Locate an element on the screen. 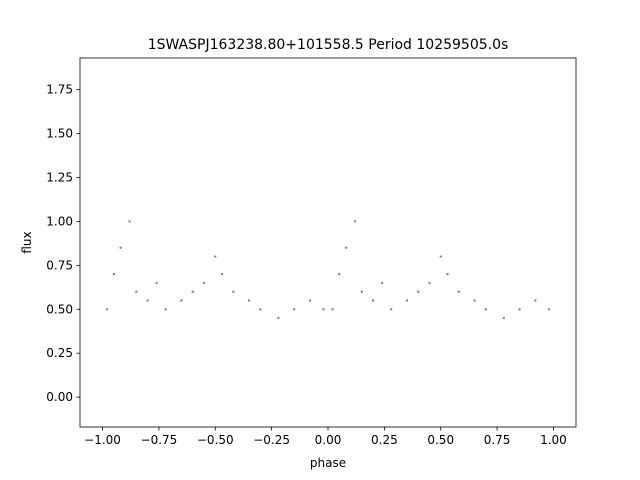  x-tick-label: 1.00 is located at coordinates (553, 440).